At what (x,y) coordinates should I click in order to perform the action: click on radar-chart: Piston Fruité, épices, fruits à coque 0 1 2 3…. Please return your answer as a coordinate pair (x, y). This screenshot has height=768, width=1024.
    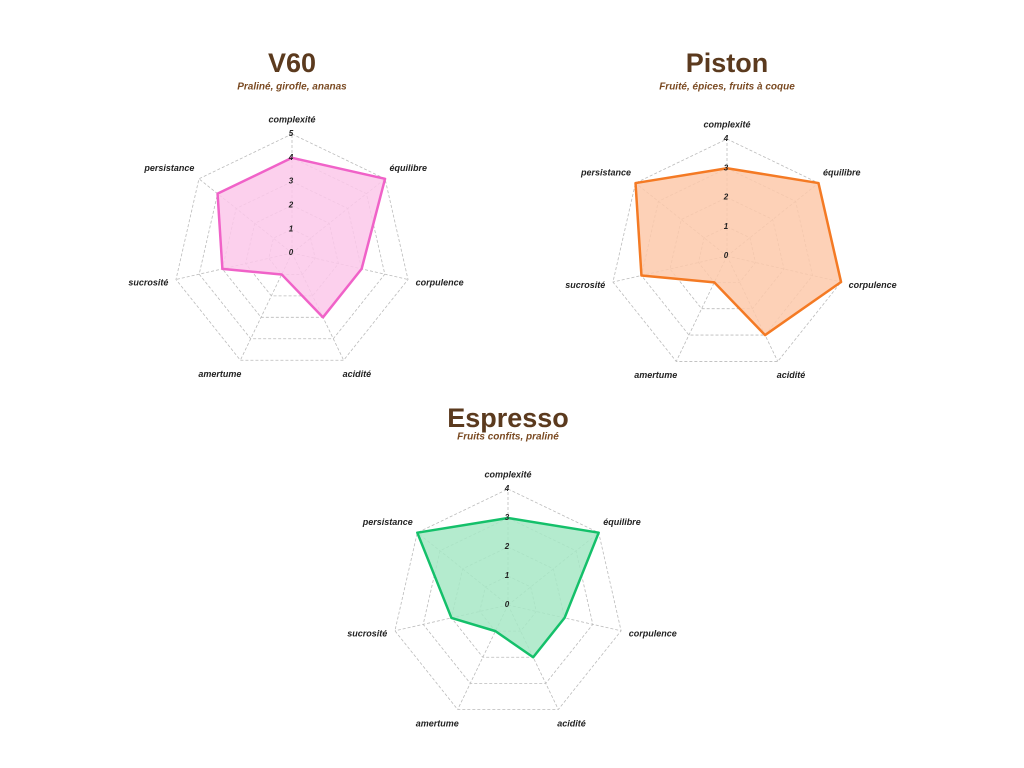
    Looking at the image, I should click on (730, 214).